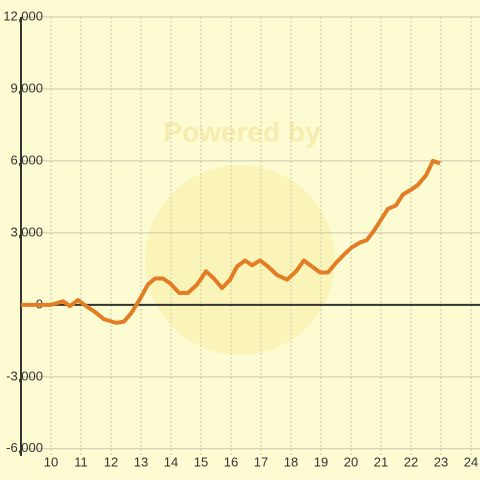 Image resolution: width=480 pixels, height=480 pixels. I want to click on x-tick-label: 17, so click(261, 461).